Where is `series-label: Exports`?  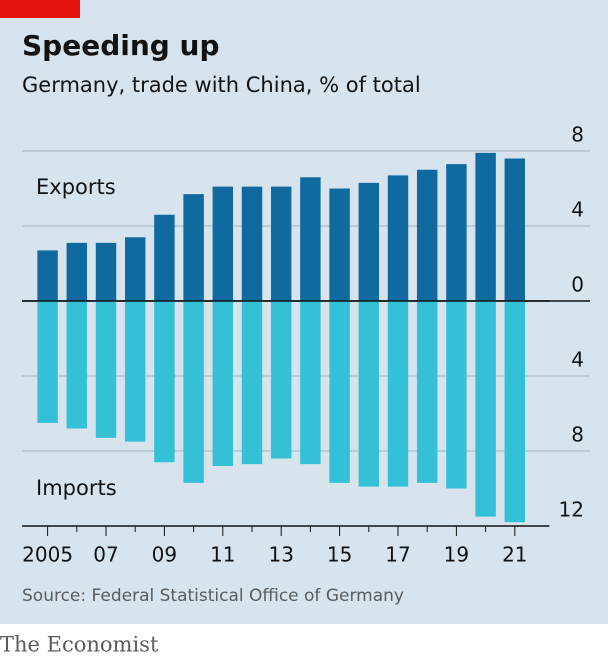 series-label: Exports is located at coordinates (76, 187).